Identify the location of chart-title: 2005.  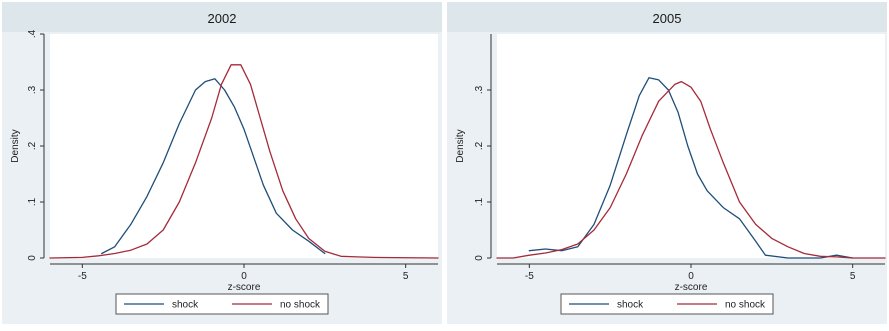
(667, 18).